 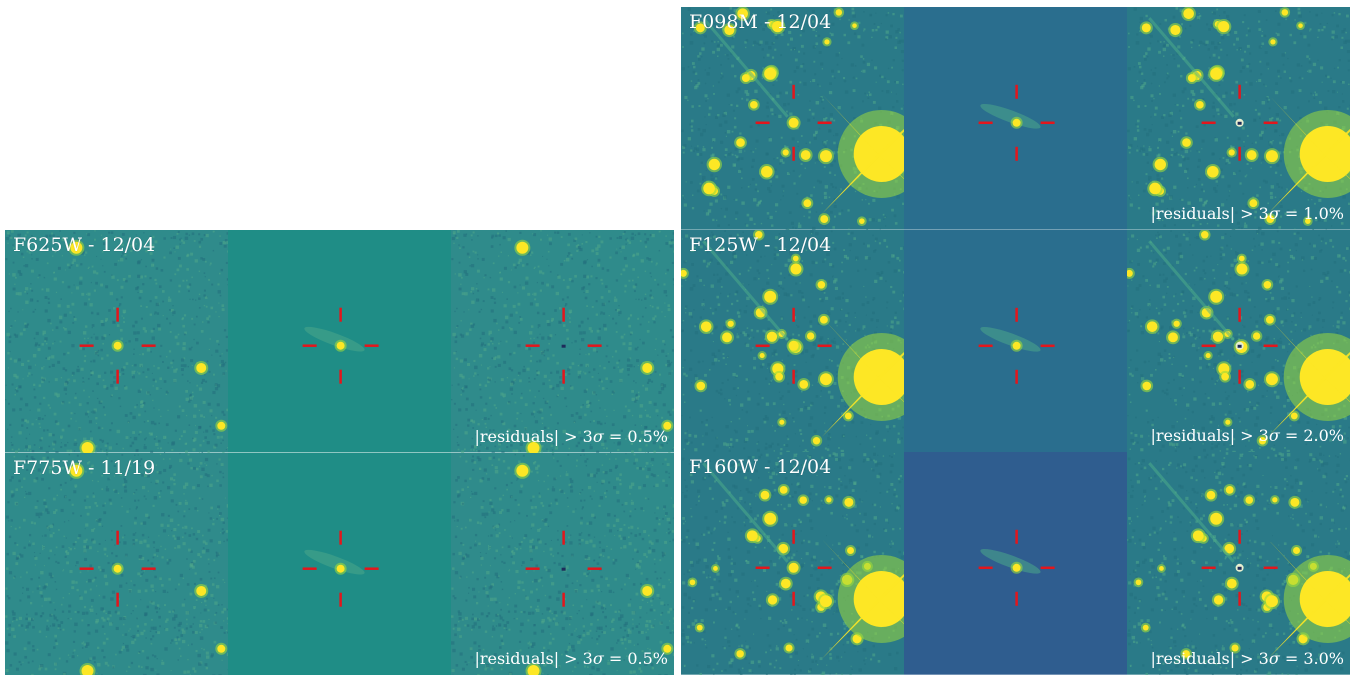 I want to click on residual-fraction-note: |residuals| > 3σ = 3.0%, so click(x=1247, y=658).